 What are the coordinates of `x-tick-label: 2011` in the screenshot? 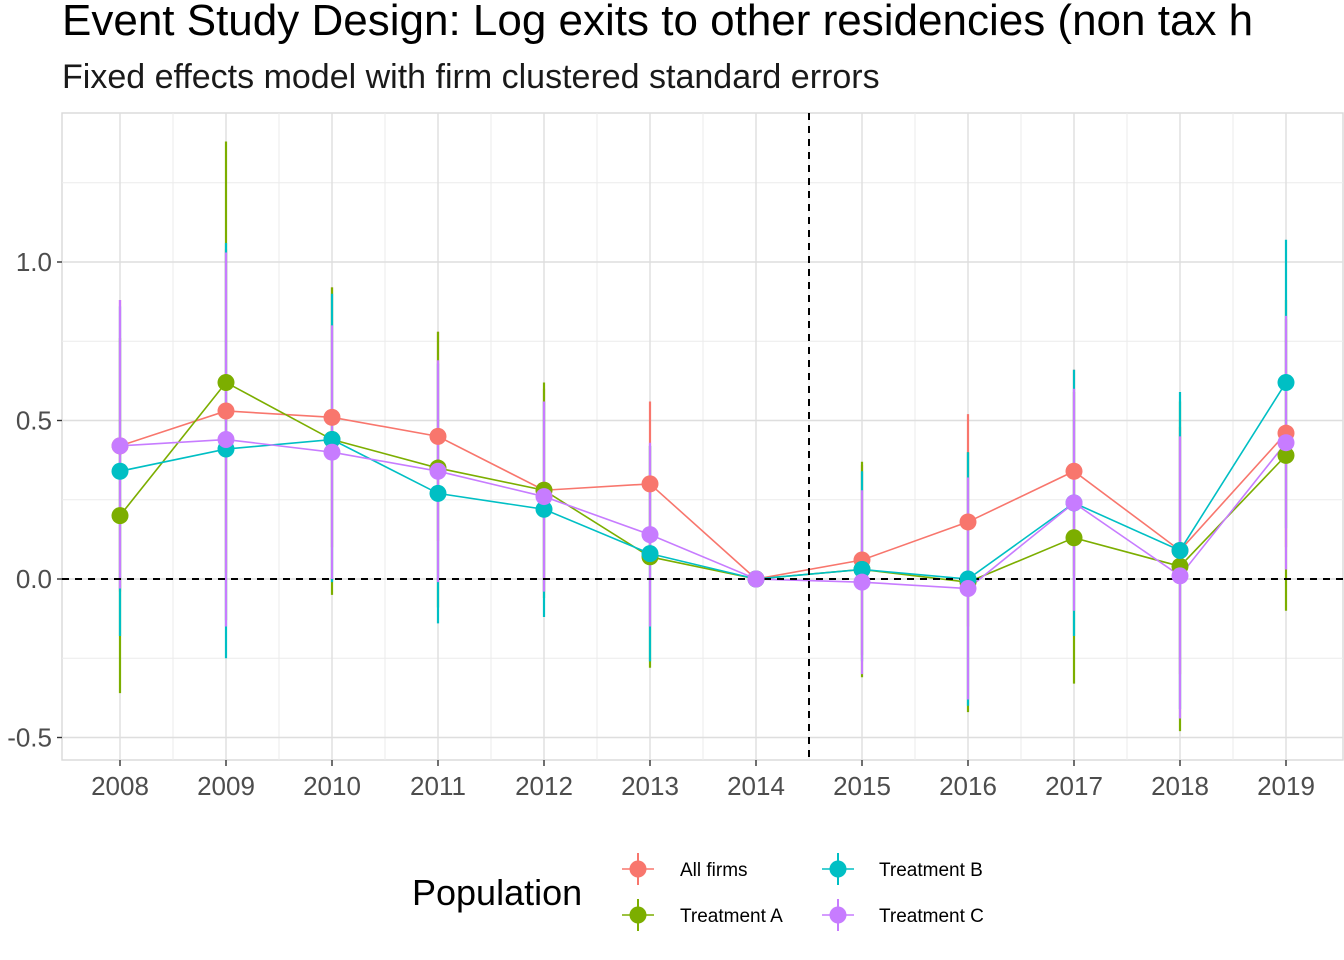 It's located at (438, 786).